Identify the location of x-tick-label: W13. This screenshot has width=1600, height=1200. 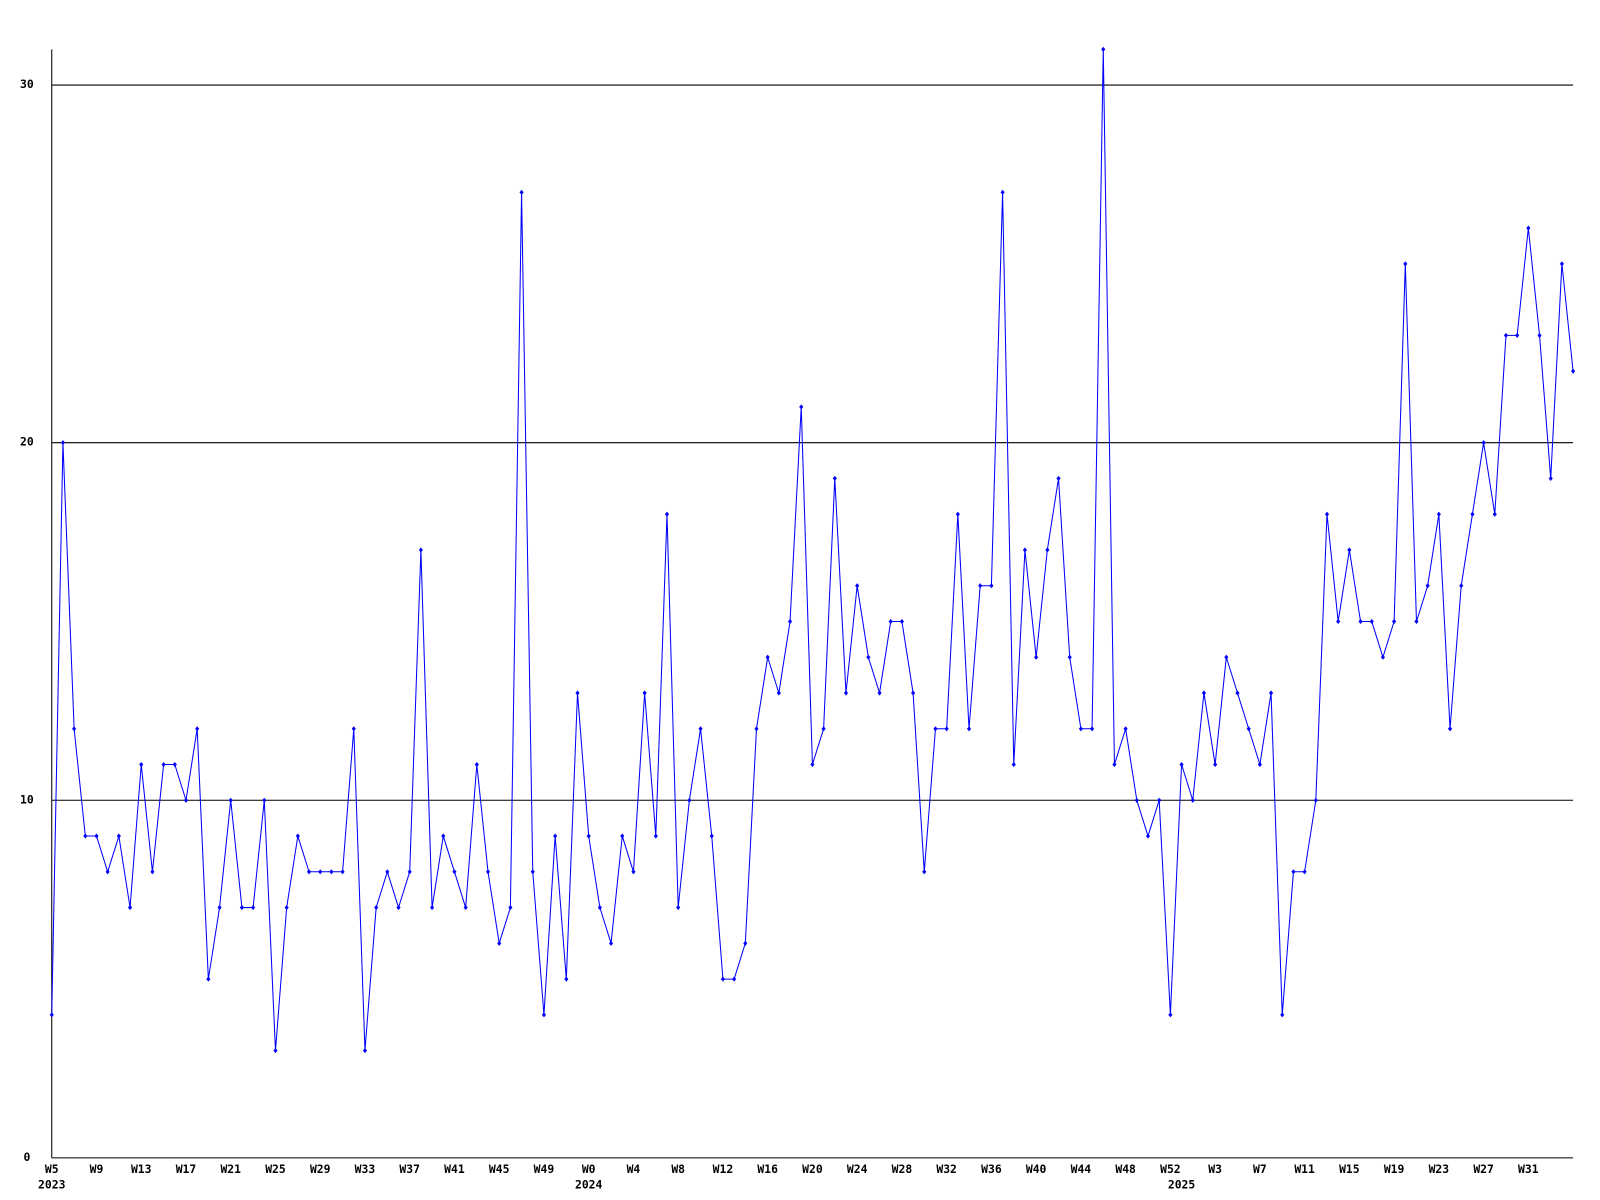
(141, 1169).